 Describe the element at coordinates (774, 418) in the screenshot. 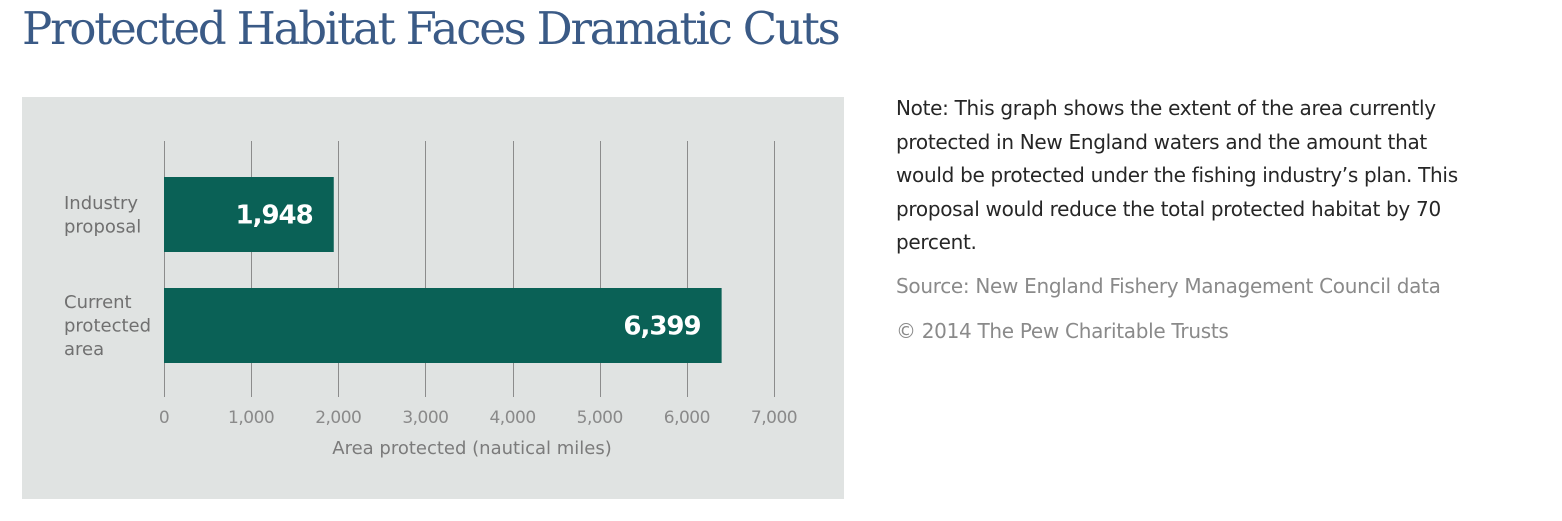

I see `x-tick-label: 7,000` at that location.